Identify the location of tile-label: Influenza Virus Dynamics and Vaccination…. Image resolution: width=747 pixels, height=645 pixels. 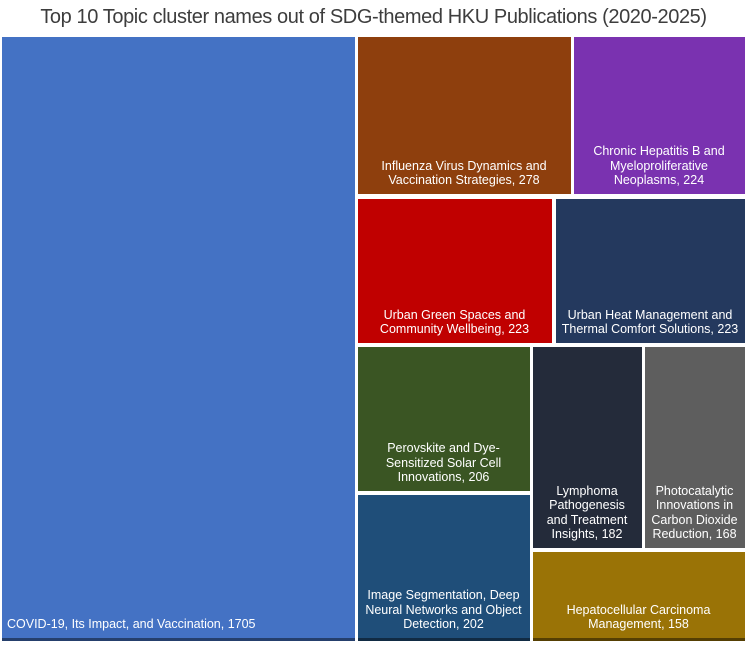
(464, 172).